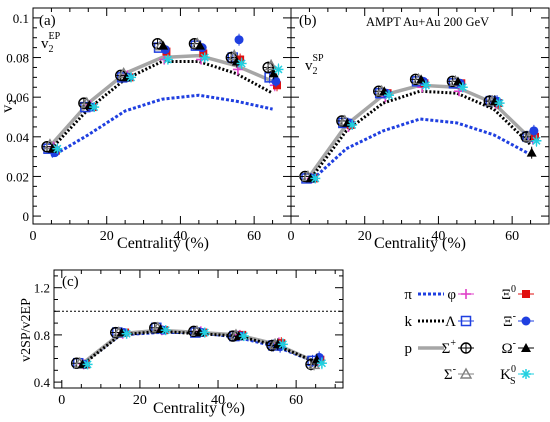 This screenshot has height=422, width=550. I want to click on panel-a-curves, so click(162, 105).